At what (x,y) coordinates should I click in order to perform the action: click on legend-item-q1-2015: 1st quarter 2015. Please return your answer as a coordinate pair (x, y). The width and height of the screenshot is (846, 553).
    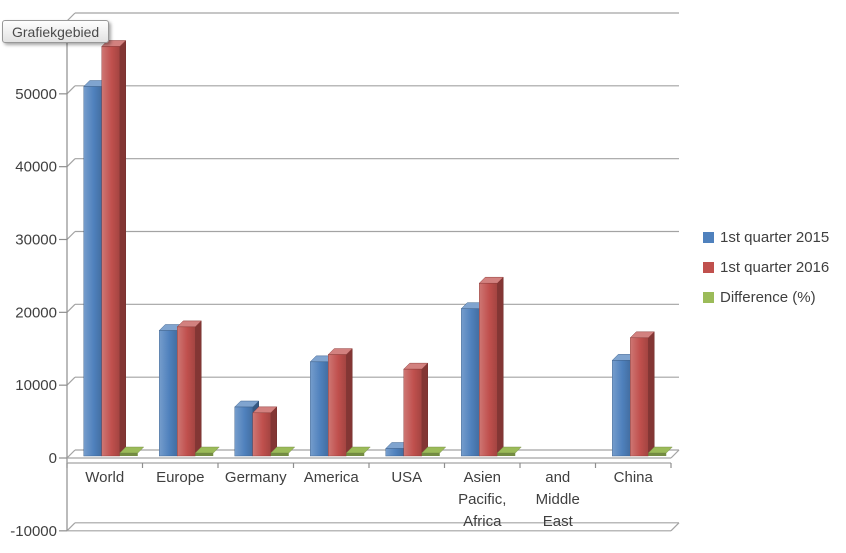
    Looking at the image, I should click on (766, 237).